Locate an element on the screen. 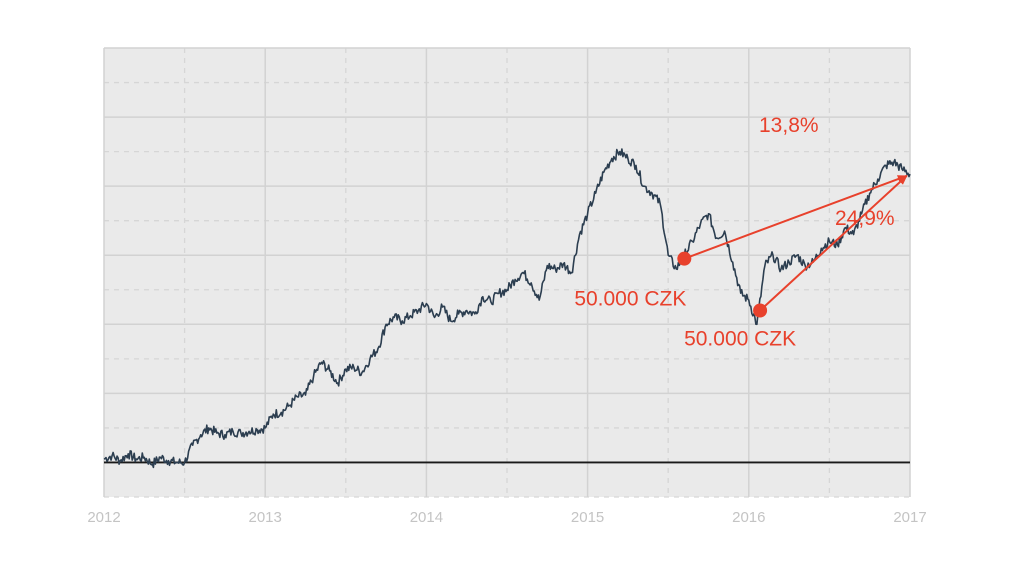 This screenshot has width=1024, height=576. x-tick-label: 2017 is located at coordinates (909, 517).